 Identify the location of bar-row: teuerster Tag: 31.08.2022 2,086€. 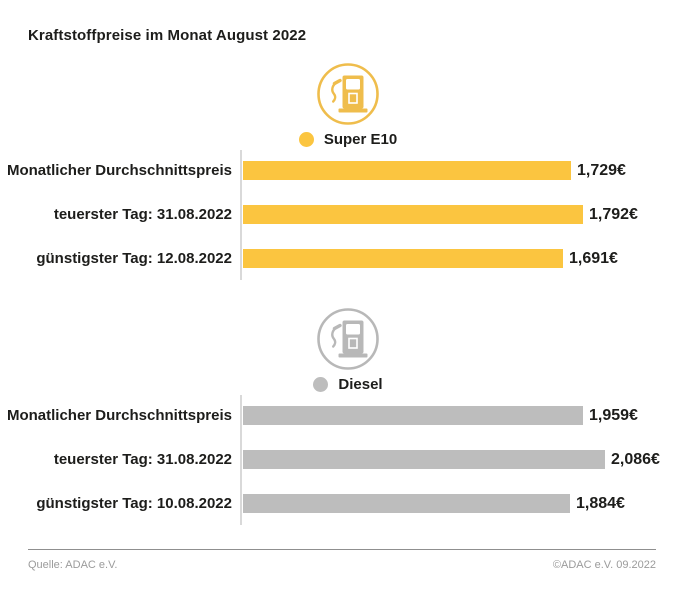
(348, 459).